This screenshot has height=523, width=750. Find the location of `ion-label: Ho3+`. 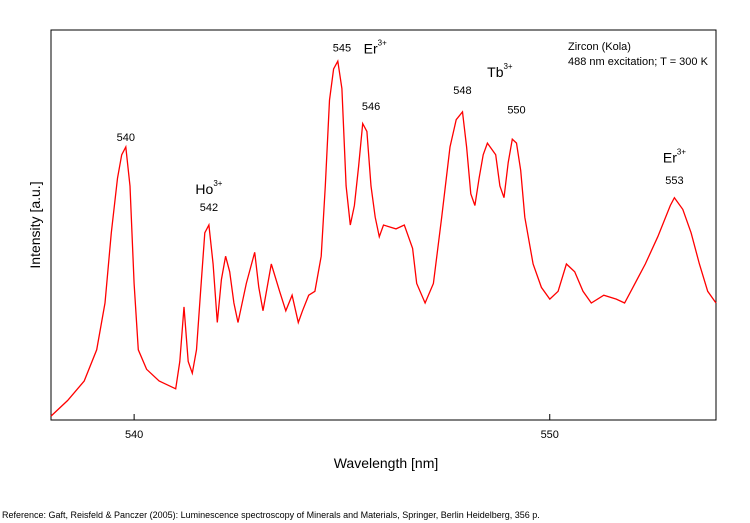

ion-label: Ho3+ is located at coordinates (208, 188).